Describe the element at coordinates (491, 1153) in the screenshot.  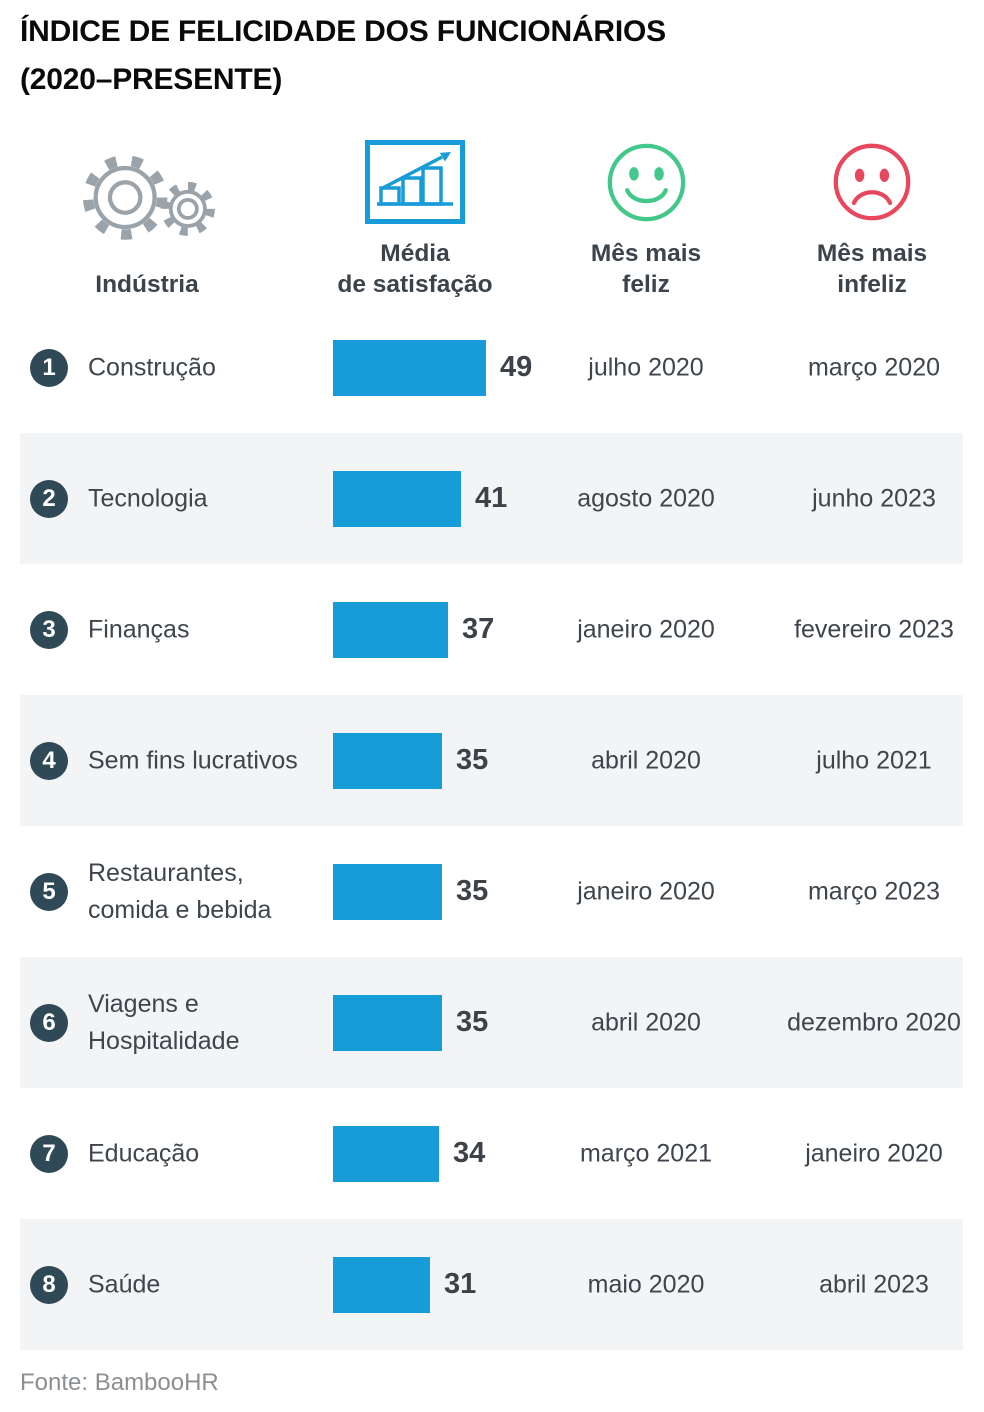
I see `table-row: 7 Educação 34 março 2021 janeiro 2020` at that location.